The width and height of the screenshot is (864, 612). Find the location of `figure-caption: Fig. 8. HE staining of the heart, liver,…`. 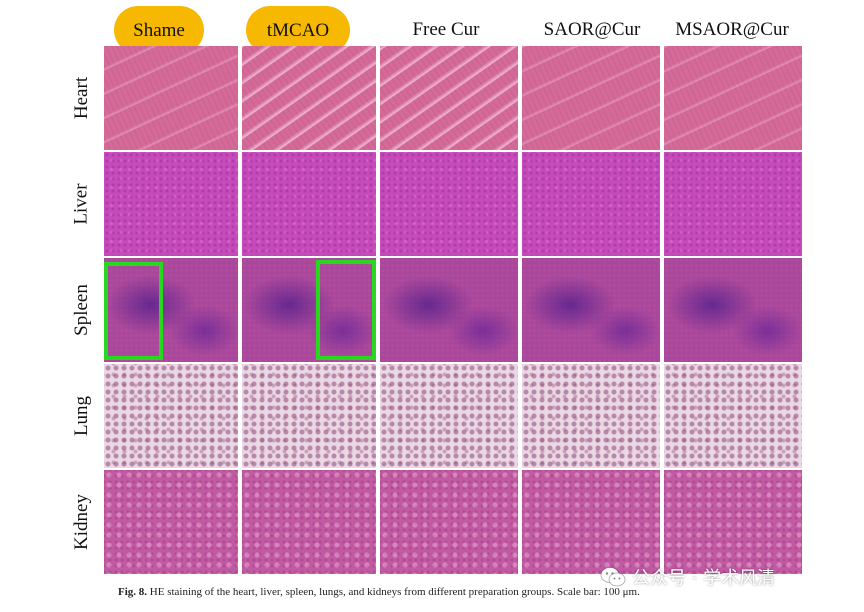

figure-caption: Fig. 8. HE staining of the heart, liver,… is located at coordinates (379, 592).